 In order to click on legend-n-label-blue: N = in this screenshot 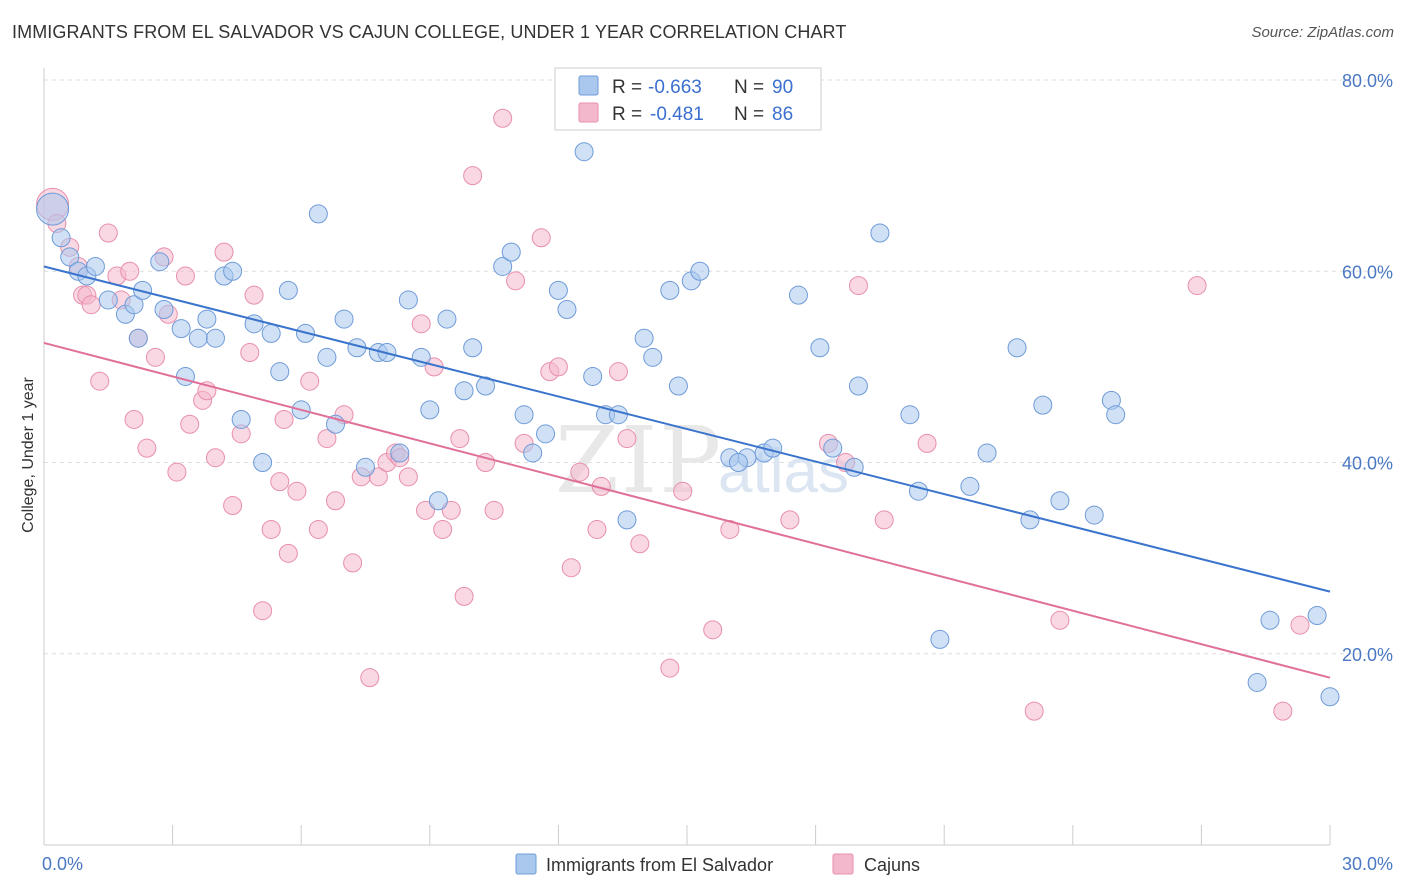, I will do `click(749, 87)`.